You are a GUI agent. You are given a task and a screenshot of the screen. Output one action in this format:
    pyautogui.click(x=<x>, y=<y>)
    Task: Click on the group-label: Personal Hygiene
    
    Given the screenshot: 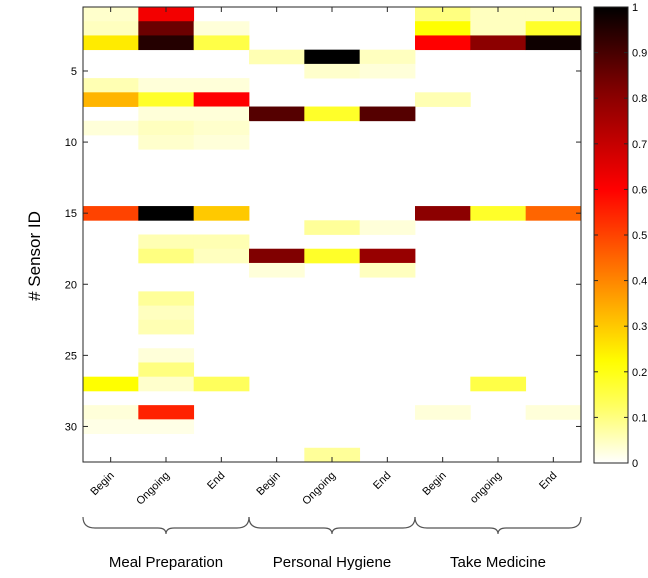 What is the action you would take?
    pyautogui.click(x=332, y=562)
    